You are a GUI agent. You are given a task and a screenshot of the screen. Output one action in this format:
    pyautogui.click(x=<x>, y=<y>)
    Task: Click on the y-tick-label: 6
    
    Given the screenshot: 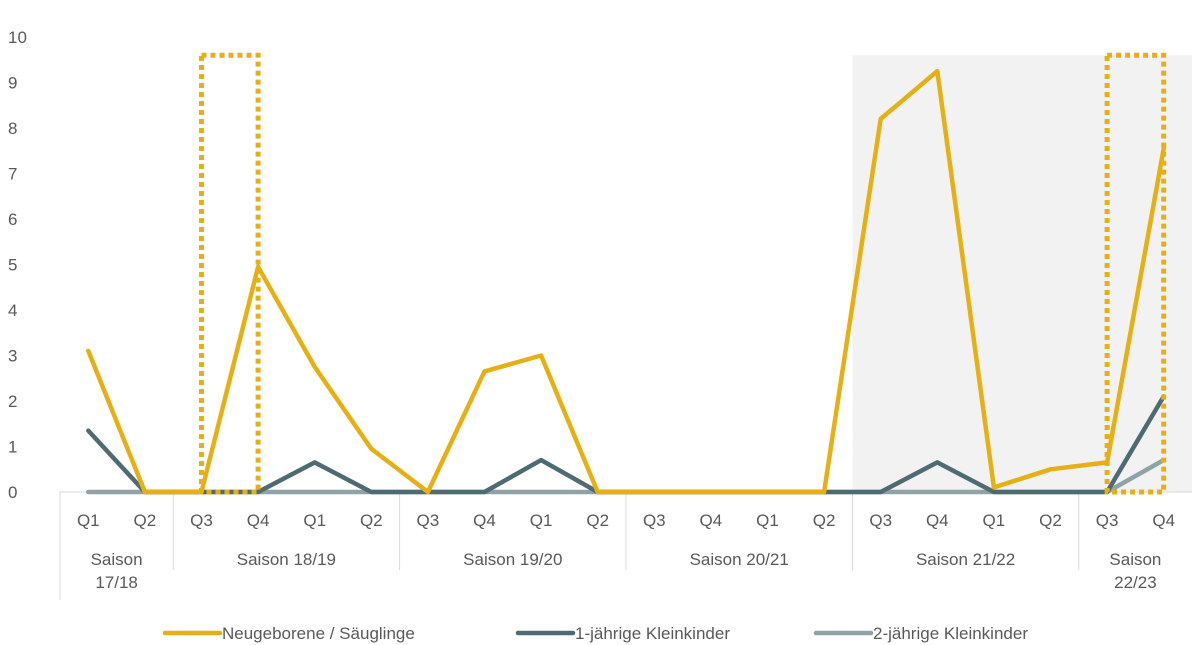 What is the action you would take?
    pyautogui.click(x=12, y=219)
    